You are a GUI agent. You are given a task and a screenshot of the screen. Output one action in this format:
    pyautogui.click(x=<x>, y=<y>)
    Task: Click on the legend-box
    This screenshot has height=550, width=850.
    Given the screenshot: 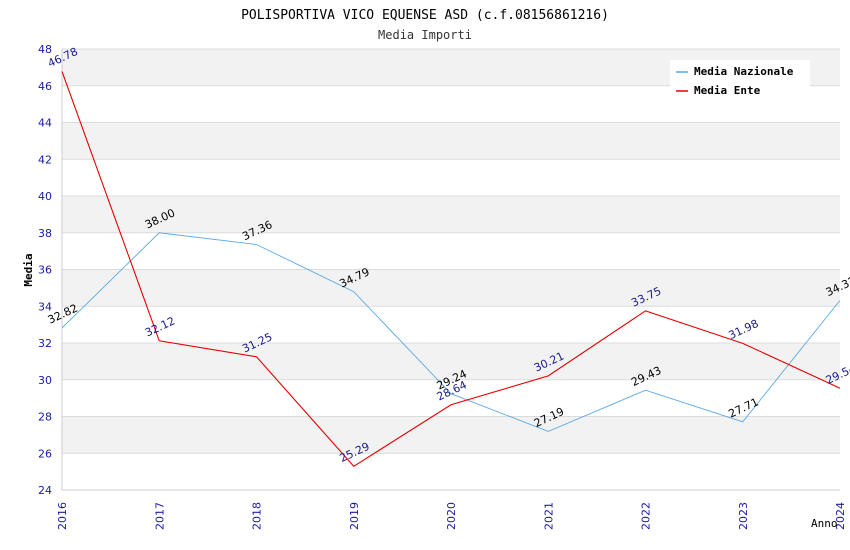 What is the action you would take?
    pyautogui.click(x=740, y=79)
    